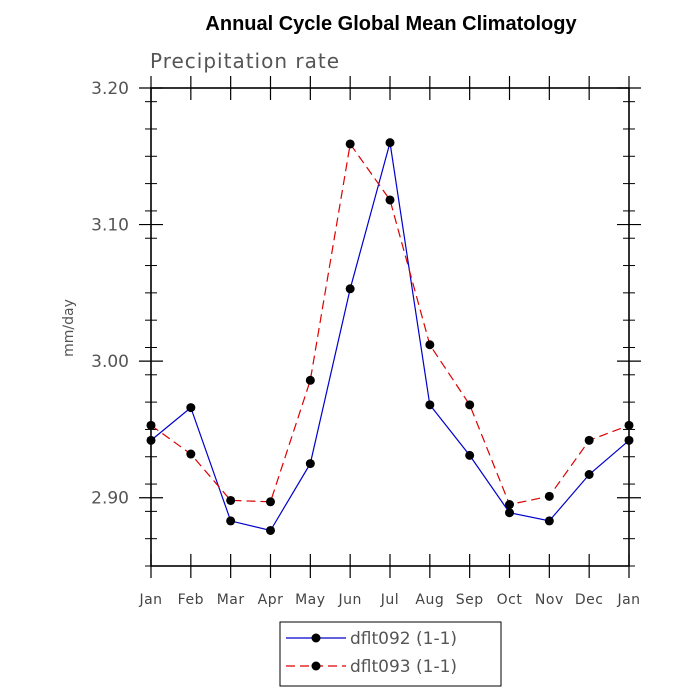  What do you see at coordinates (110, 499) in the screenshot?
I see `y-tick-label: 2.90` at bounding box center [110, 499].